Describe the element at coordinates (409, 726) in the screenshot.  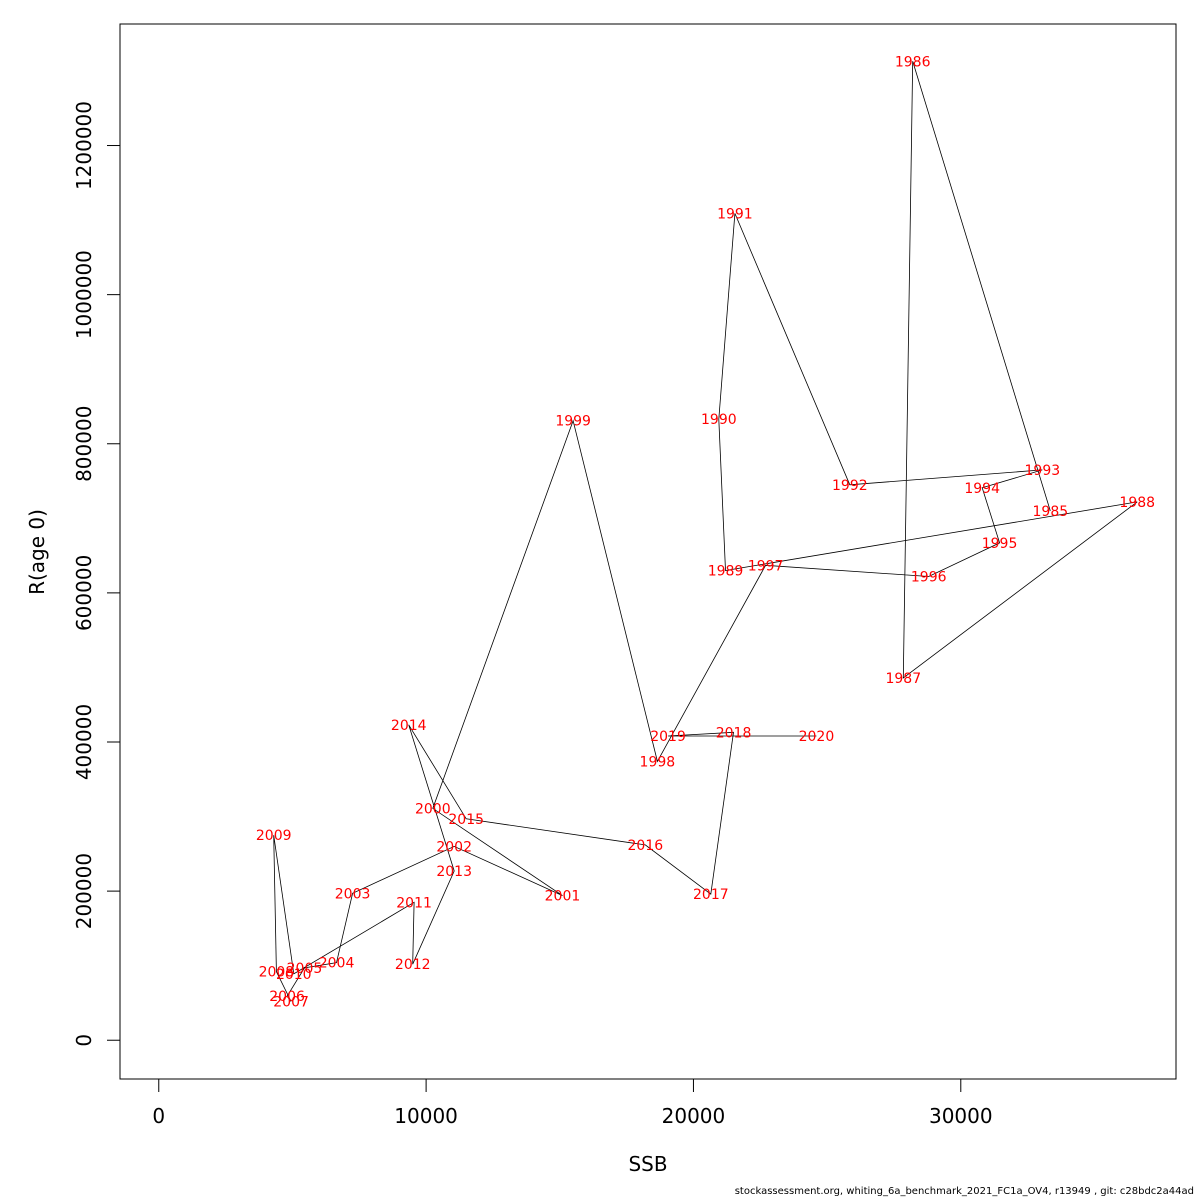
I see `point-label-2014: 2014` at that location.